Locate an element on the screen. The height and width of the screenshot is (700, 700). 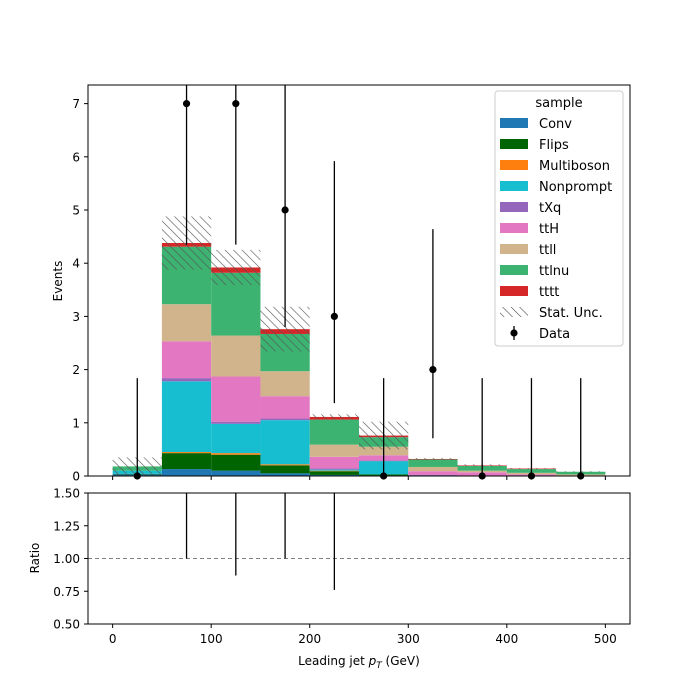
legend-swatch-flips is located at coordinates (514, 144).